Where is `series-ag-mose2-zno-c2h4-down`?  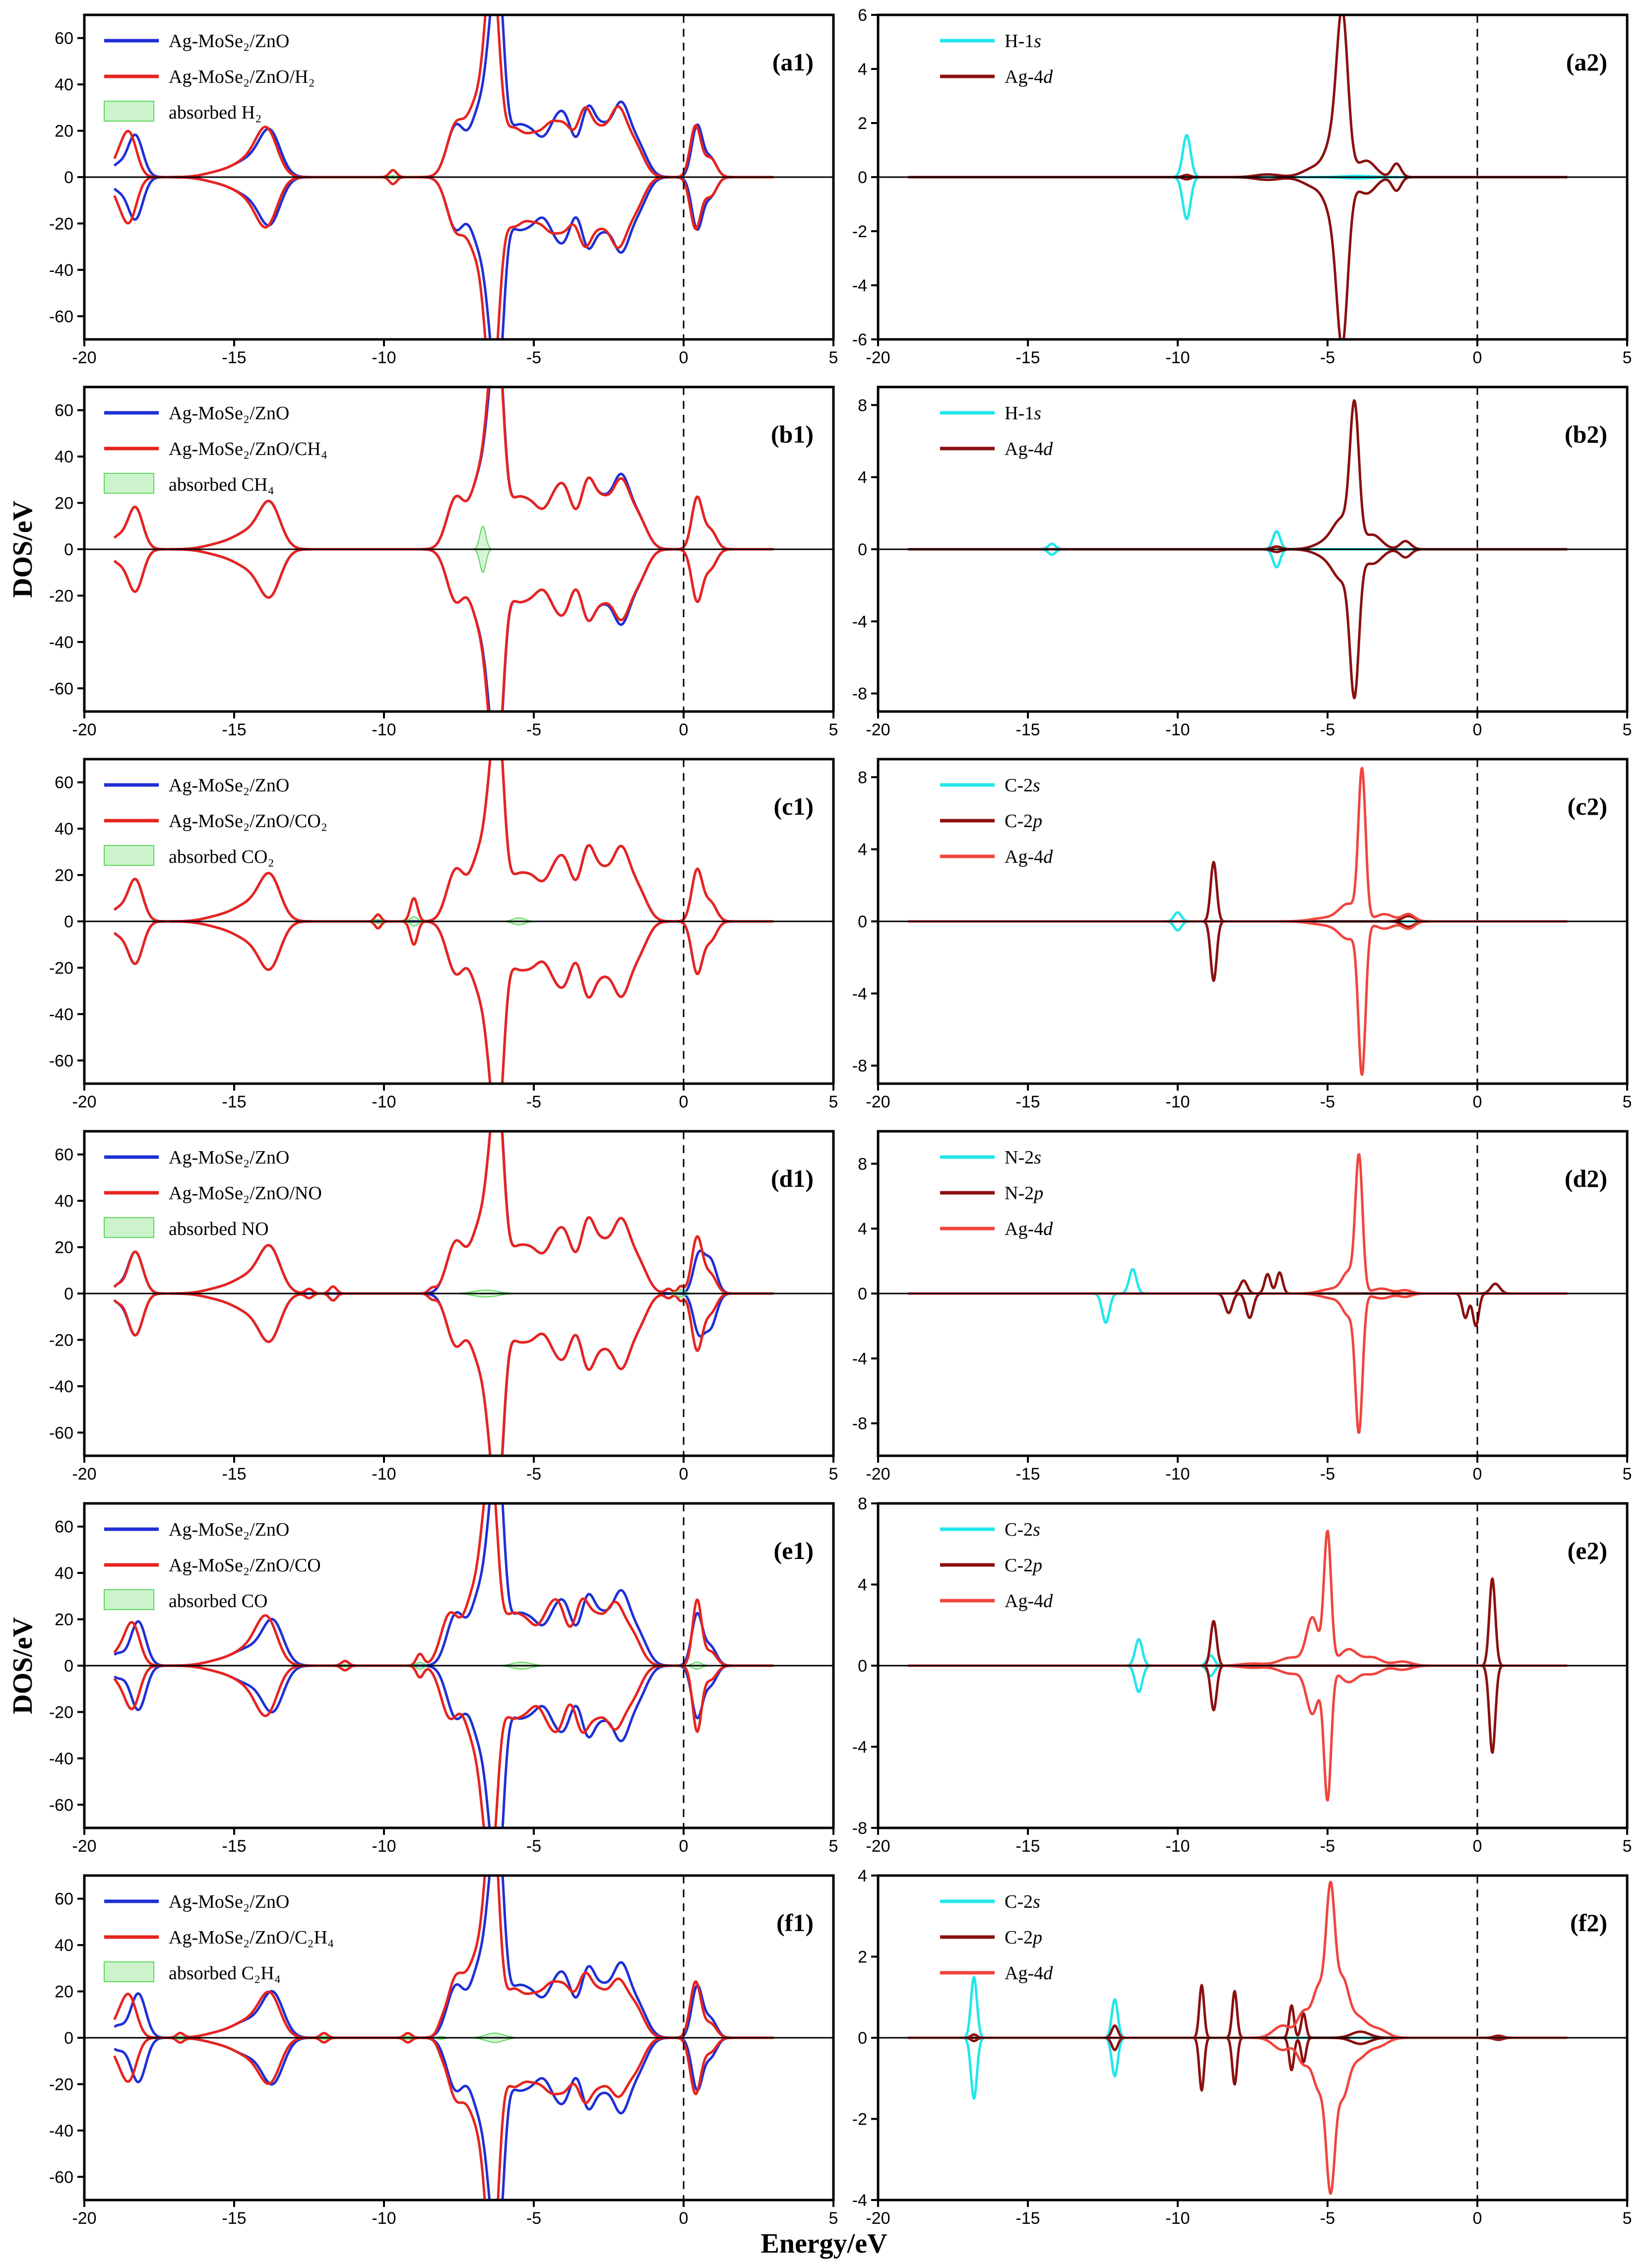 series-ag-mose2-zno-c2h4-down is located at coordinates (444, 2118).